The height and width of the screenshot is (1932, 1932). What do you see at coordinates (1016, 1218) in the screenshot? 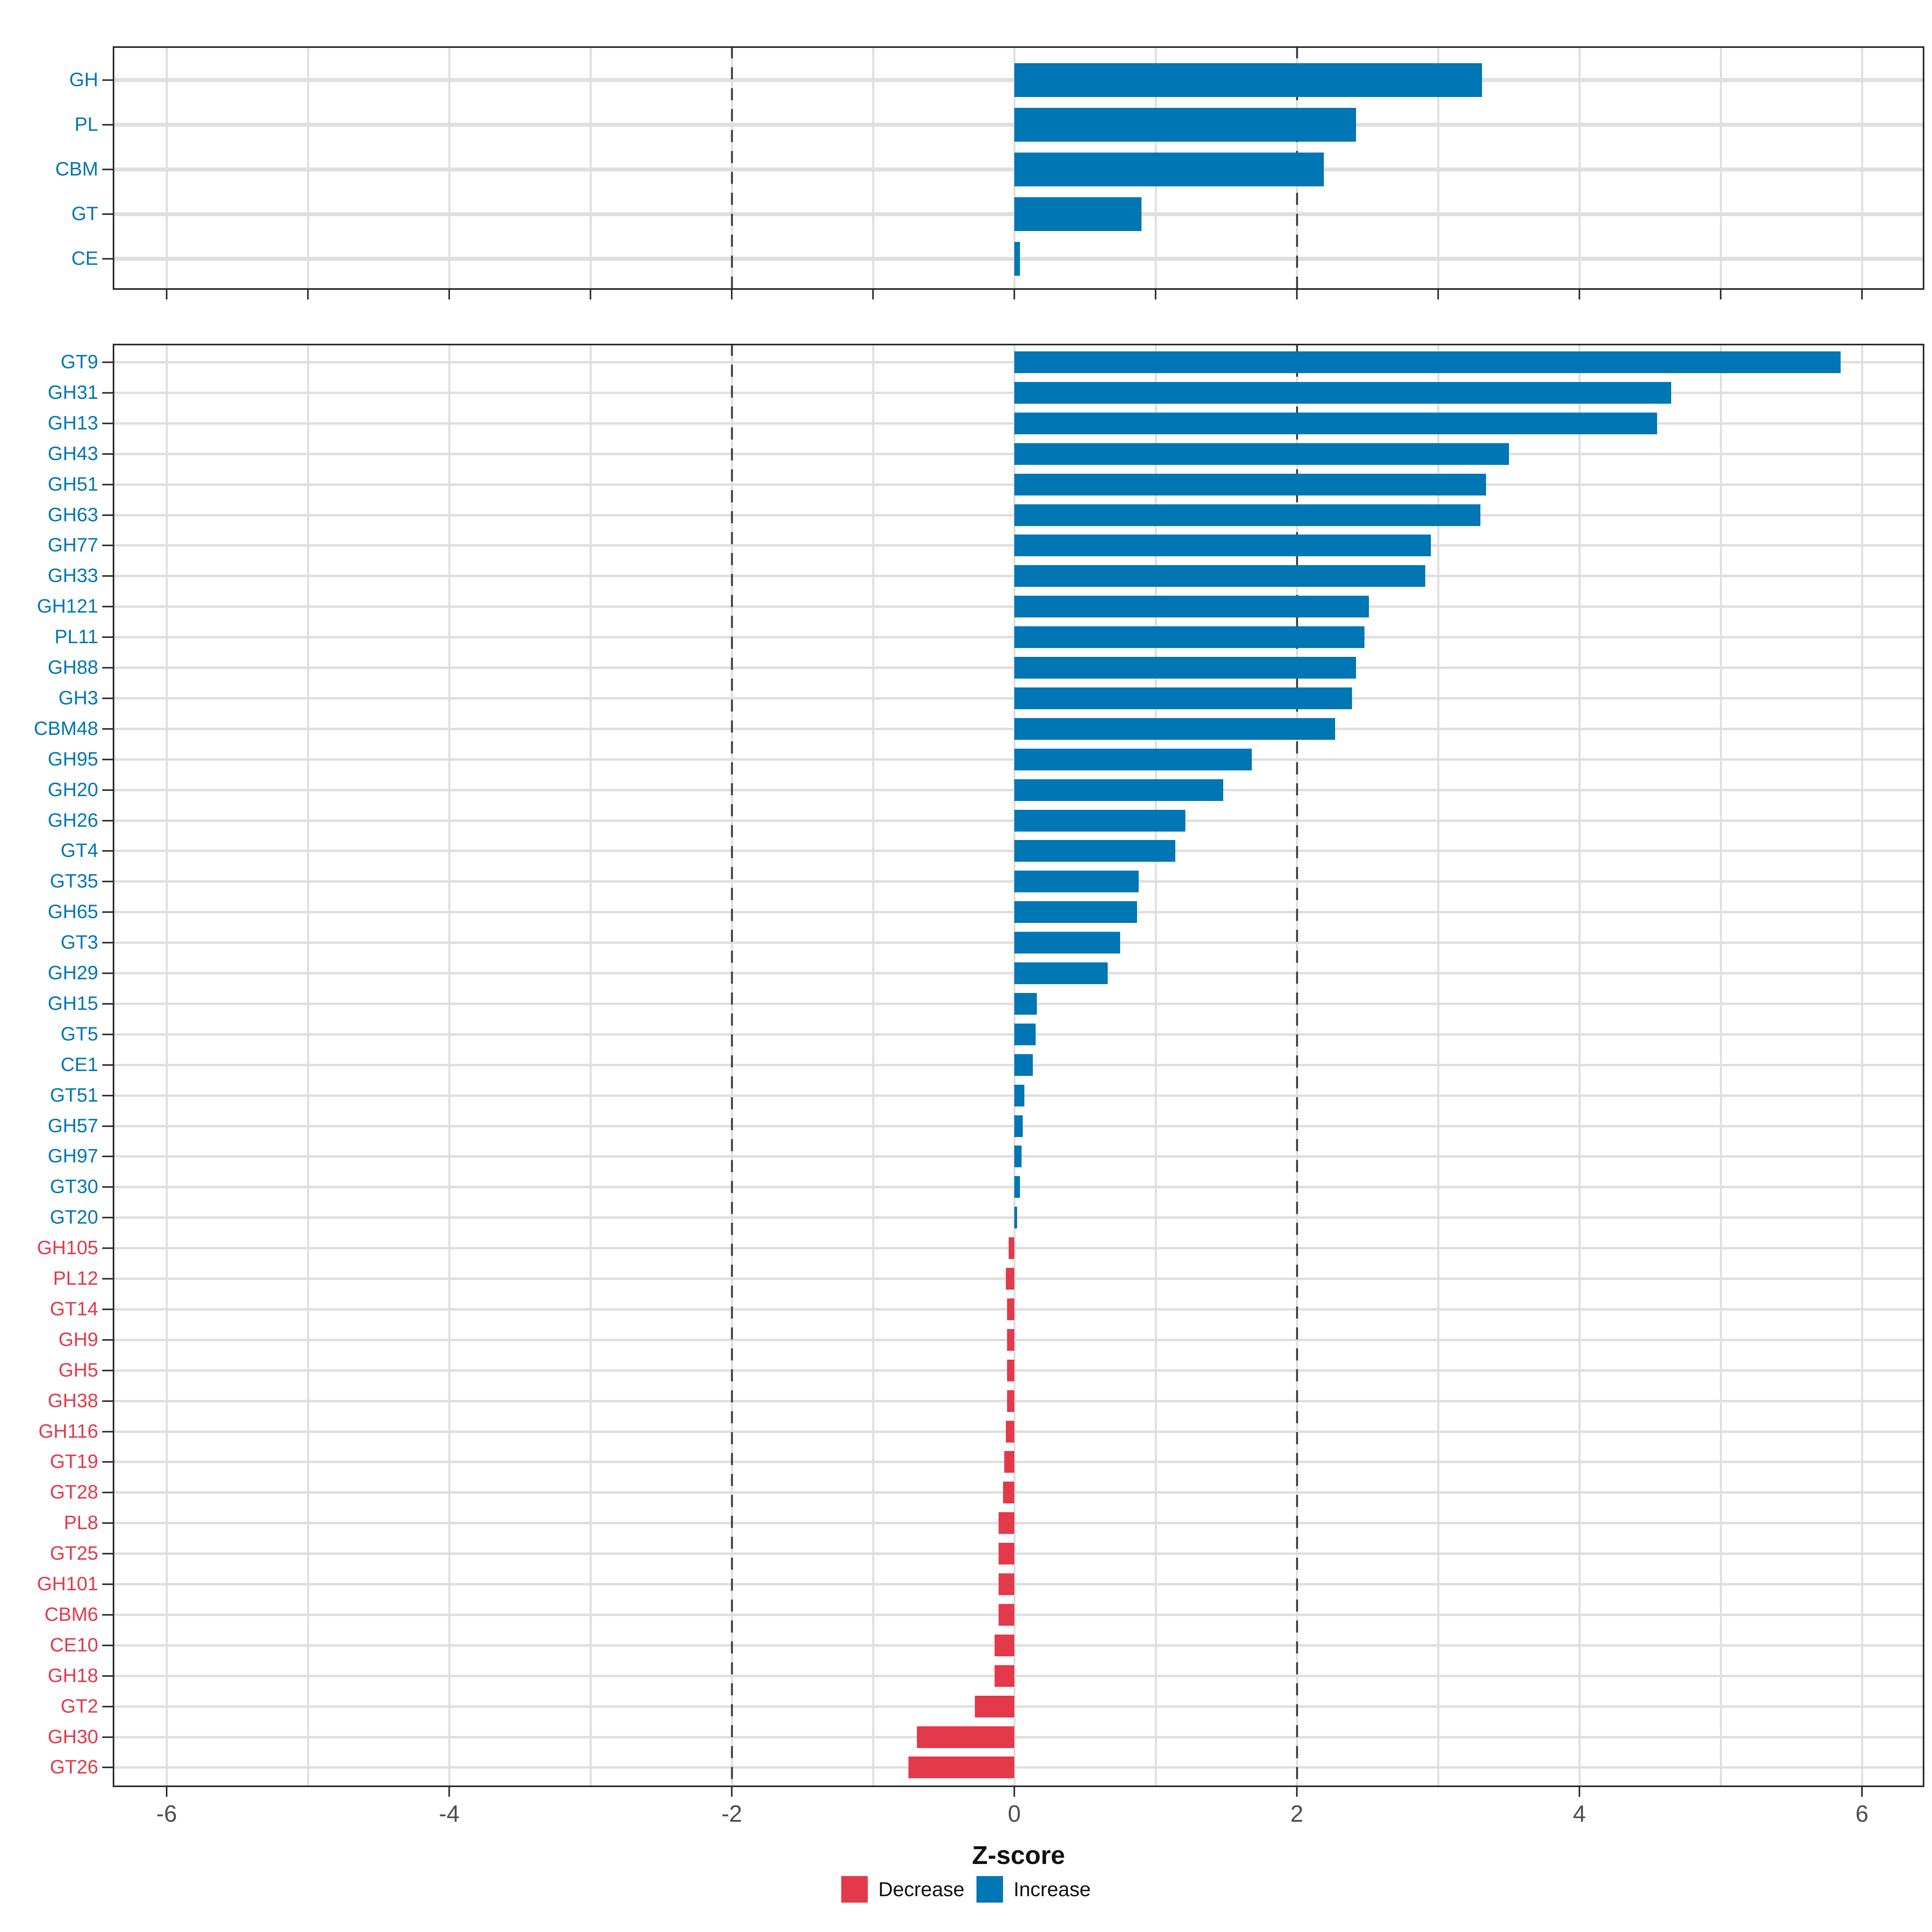
I see `bar-GT20` at bounding box center [1016, 1218].